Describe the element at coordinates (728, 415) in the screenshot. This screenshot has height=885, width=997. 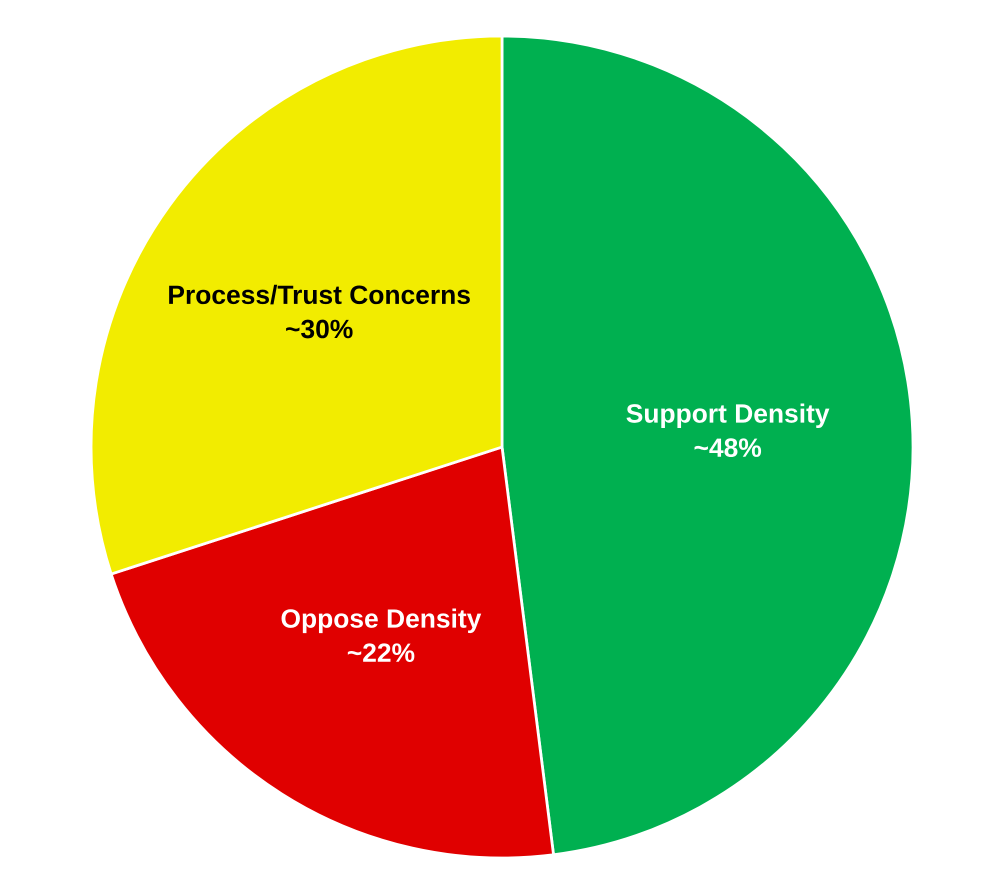
I see `slice-label: Support Density` at that location.